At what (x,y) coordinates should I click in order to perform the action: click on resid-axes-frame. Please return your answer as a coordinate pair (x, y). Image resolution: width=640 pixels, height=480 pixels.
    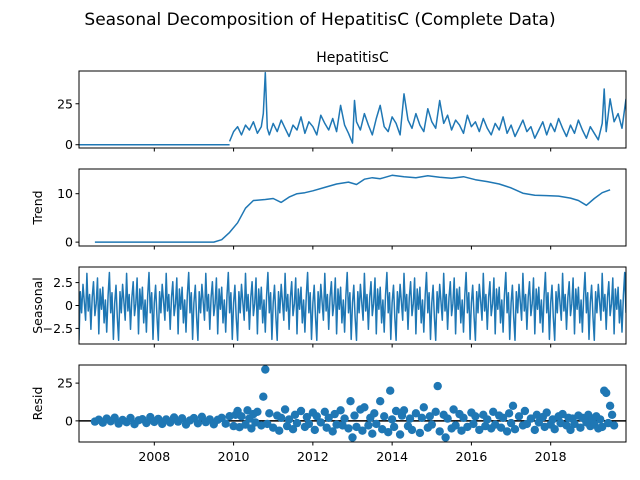
    Looking at the image, I should click on (352, 403).